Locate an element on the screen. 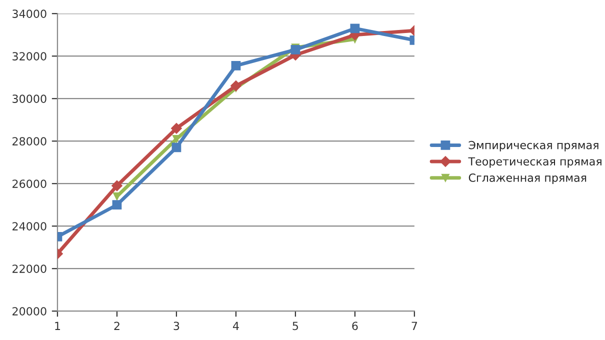 Image resolution: width=605 pixels, height=340 pixels. legend-label: Сглаженная прямая is located at coordinates (527, 178).